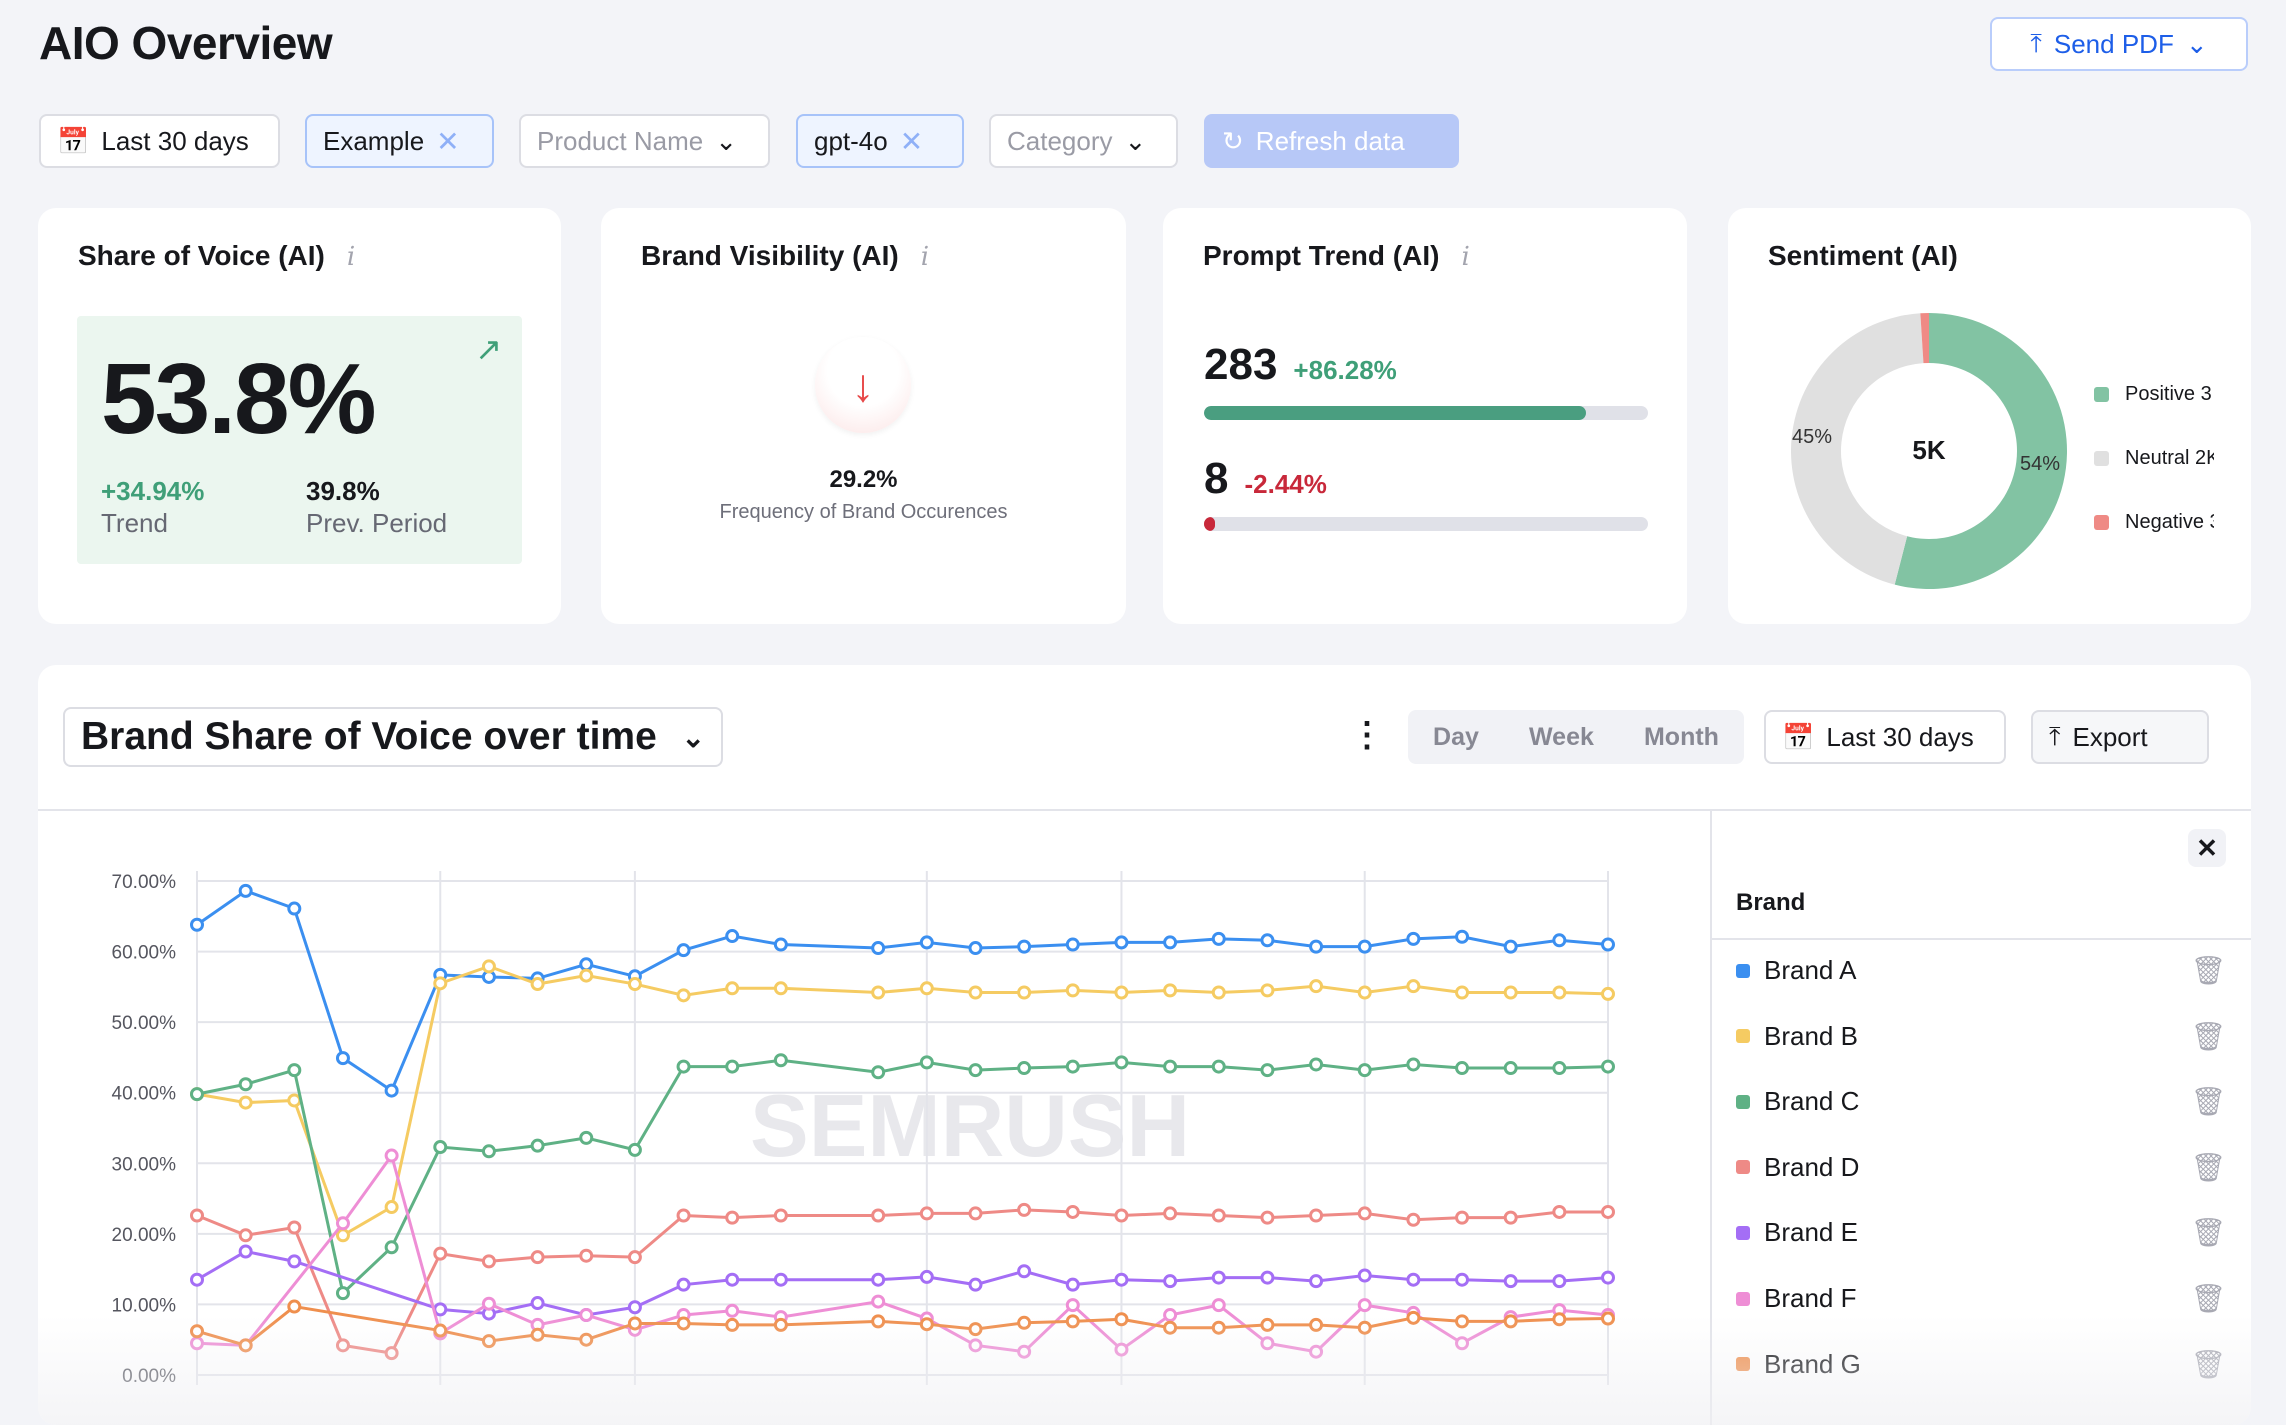 This screenshot has width=2286, height=1425. Describe the element at coordinates (1456, 736) in the screenshot. I see `granularity-day: Day` at that location.